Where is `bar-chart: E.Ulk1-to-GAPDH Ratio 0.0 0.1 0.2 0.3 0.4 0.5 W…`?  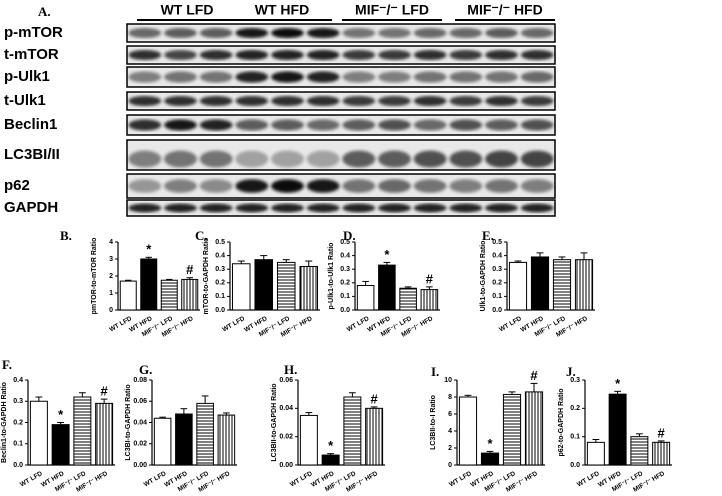 bar-chart: E.Ulk1-to-GAPDH Ratio 0.0 0.1 0.2 0.3 0.4 0.5 W… is located at coordinates (537, 283).